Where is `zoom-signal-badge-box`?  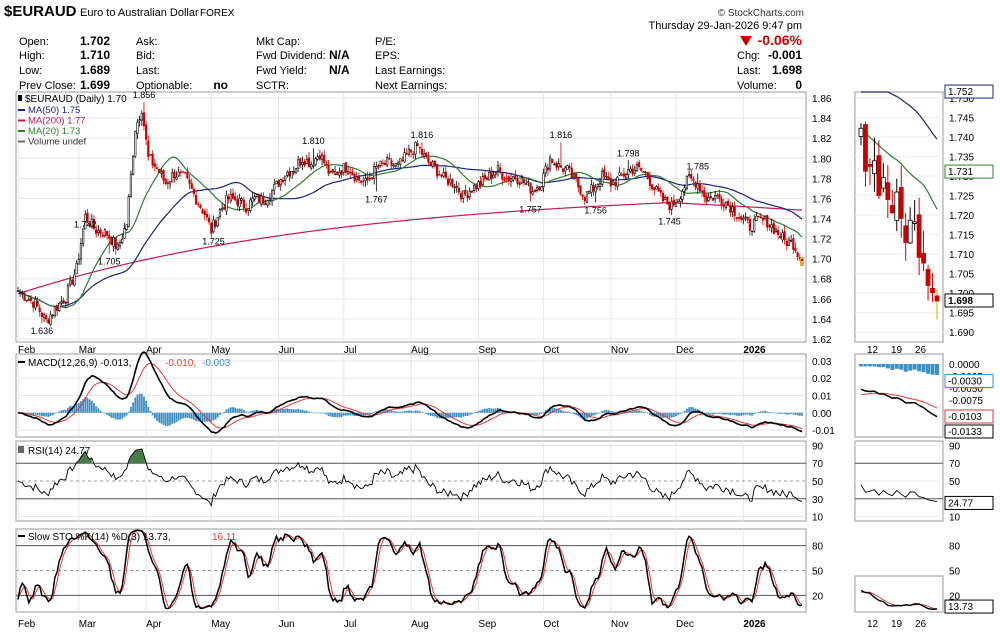
zoom-signal-badge-box is located at coordinates (969, 416).